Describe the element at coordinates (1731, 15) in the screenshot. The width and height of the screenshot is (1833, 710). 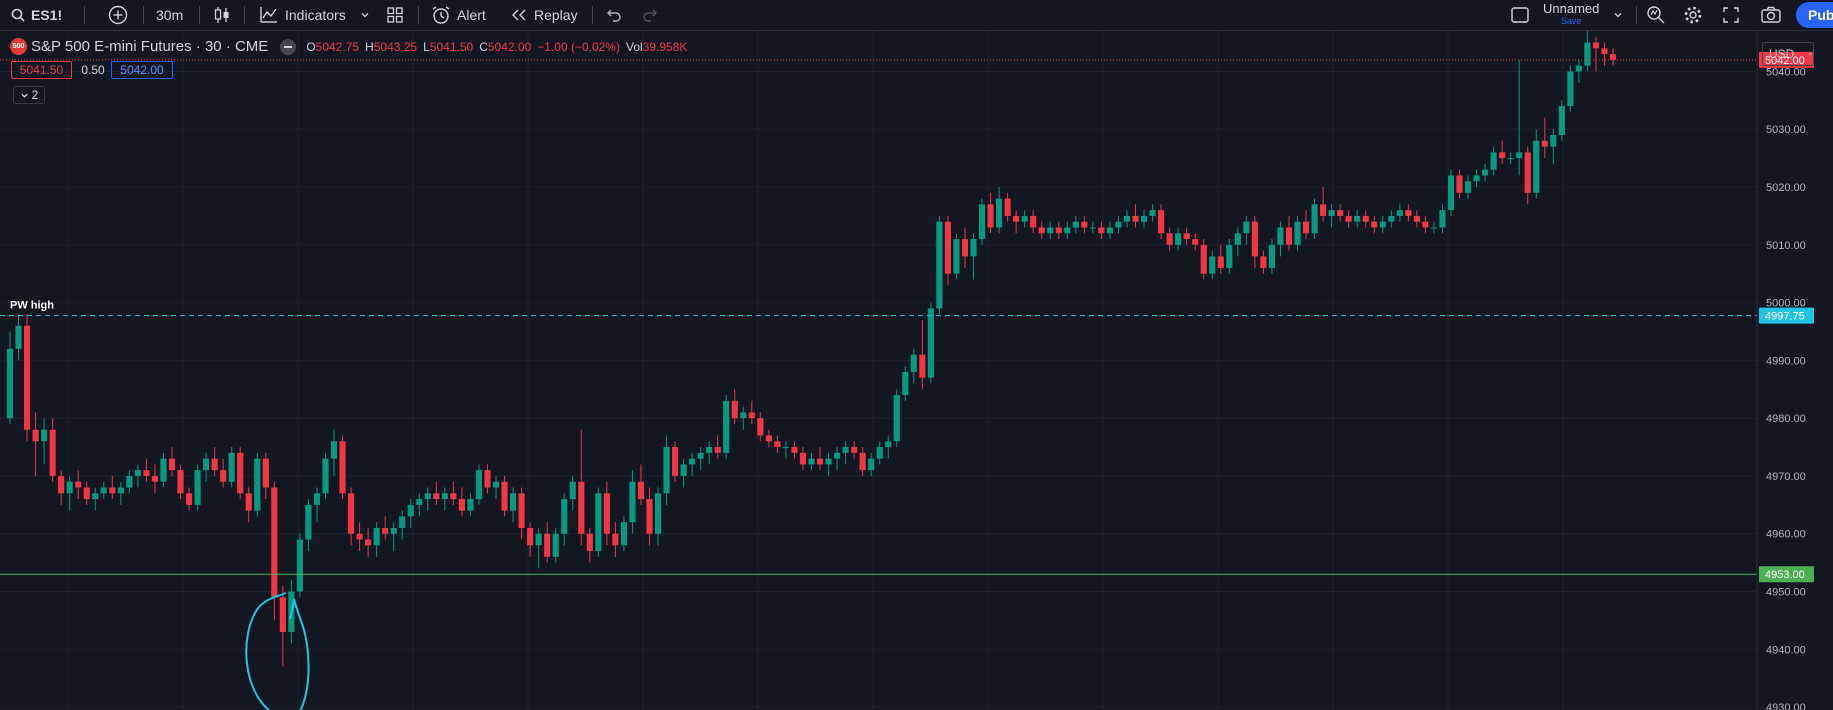
I see `fullscreen-button` at that location.